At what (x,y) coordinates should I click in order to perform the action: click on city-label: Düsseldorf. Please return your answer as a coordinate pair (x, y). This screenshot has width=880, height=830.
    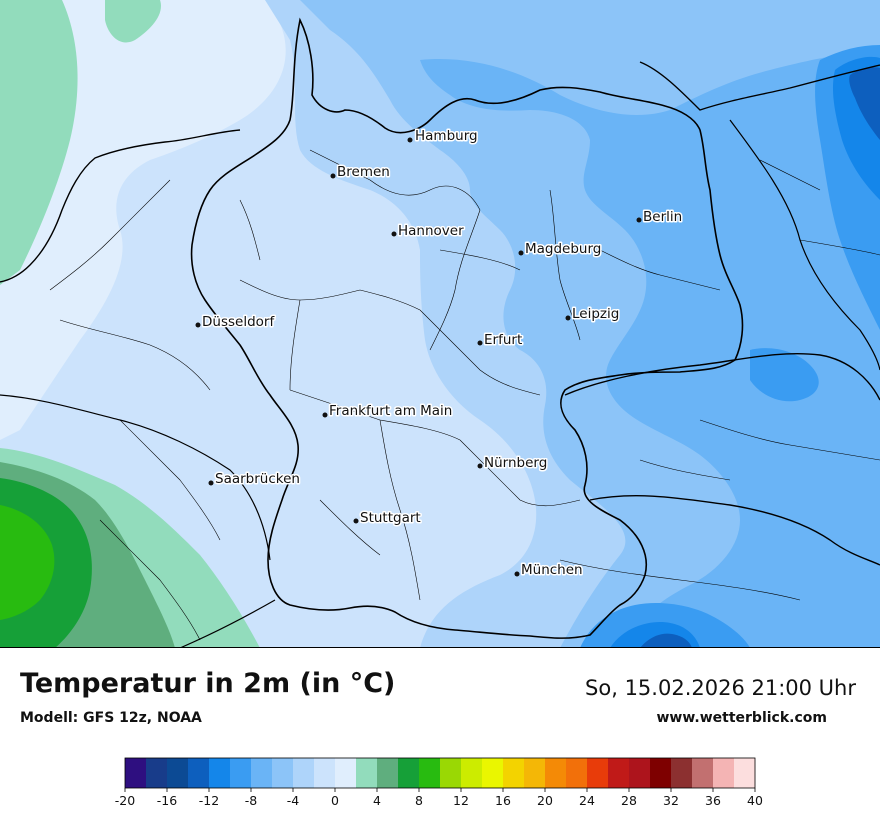
    Looking at the image, I should click on (238, 322).